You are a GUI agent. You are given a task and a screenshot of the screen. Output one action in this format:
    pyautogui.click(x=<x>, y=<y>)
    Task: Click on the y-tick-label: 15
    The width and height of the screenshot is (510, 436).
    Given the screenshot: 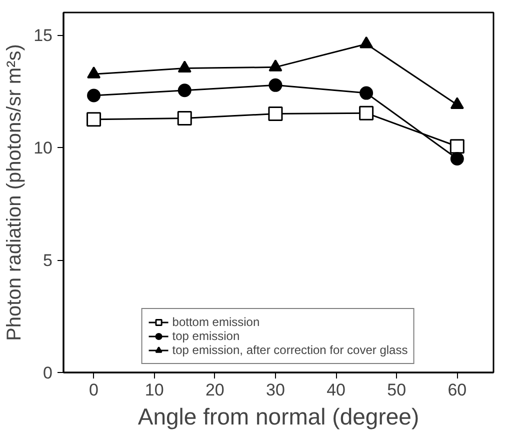 What is the action you would take?
    pyautogui.click(x=43, y=35)
    